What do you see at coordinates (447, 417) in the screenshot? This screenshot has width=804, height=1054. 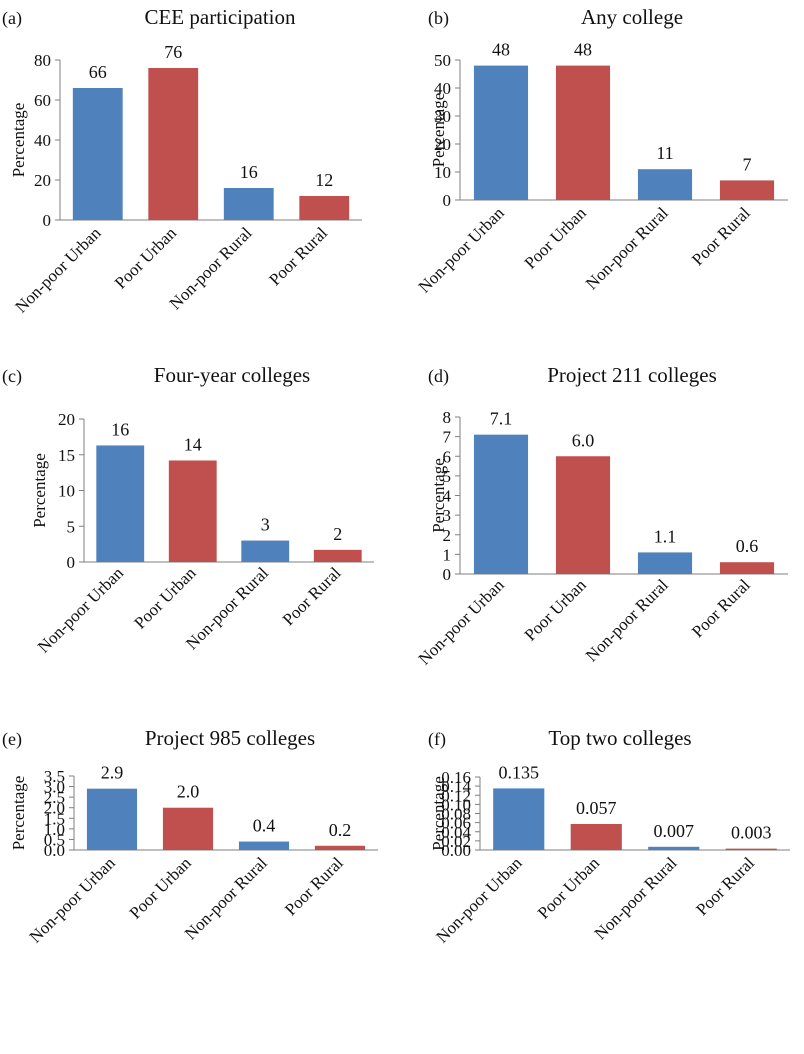 I see `y-tick-label: 8` at bounding box center [447, 417].